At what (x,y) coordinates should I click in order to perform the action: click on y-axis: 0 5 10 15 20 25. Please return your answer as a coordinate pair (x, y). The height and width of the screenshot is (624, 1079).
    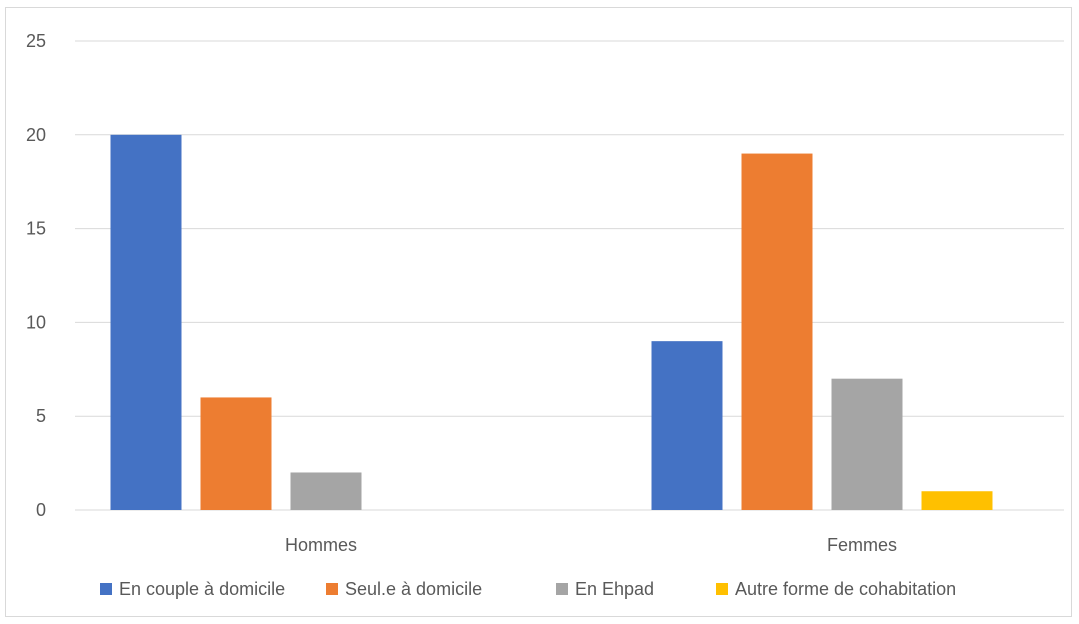
    Looking at the image, I should click on (36, 275).